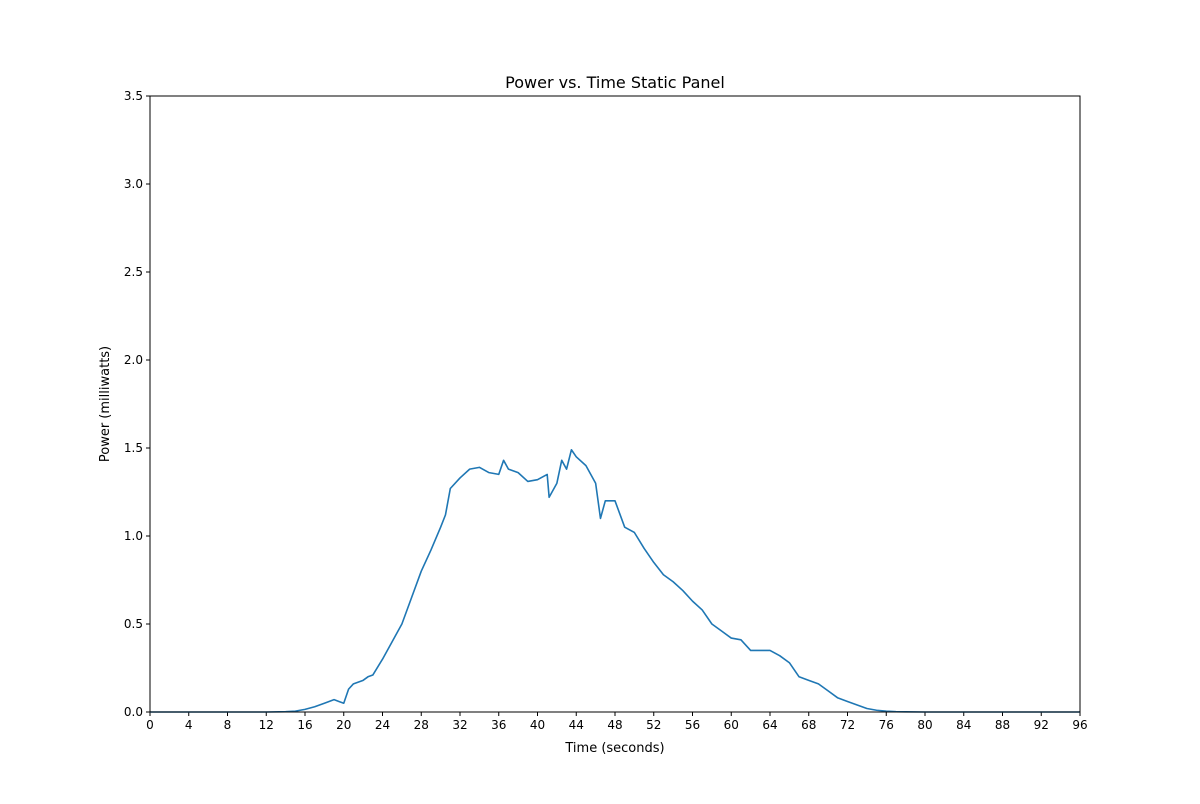 The image size is (1200, 804). Describe the element at coordinates (924, 725) in the screenshot. I see `x-tick-label: 80` at that location.